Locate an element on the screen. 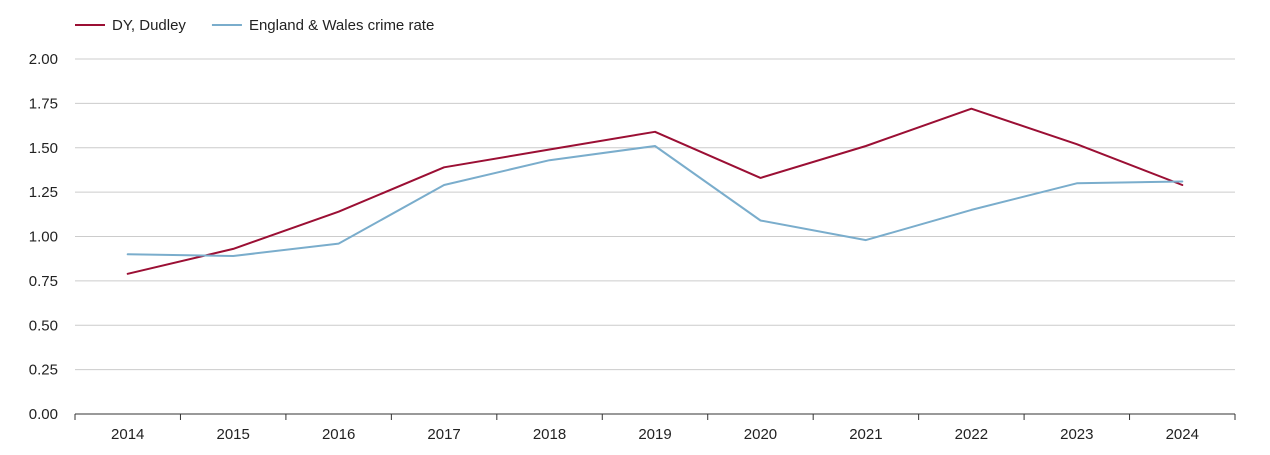 This screenshot has height=455, width=1270. x-tick-label: 2020 is located at coordinates (760, 434).